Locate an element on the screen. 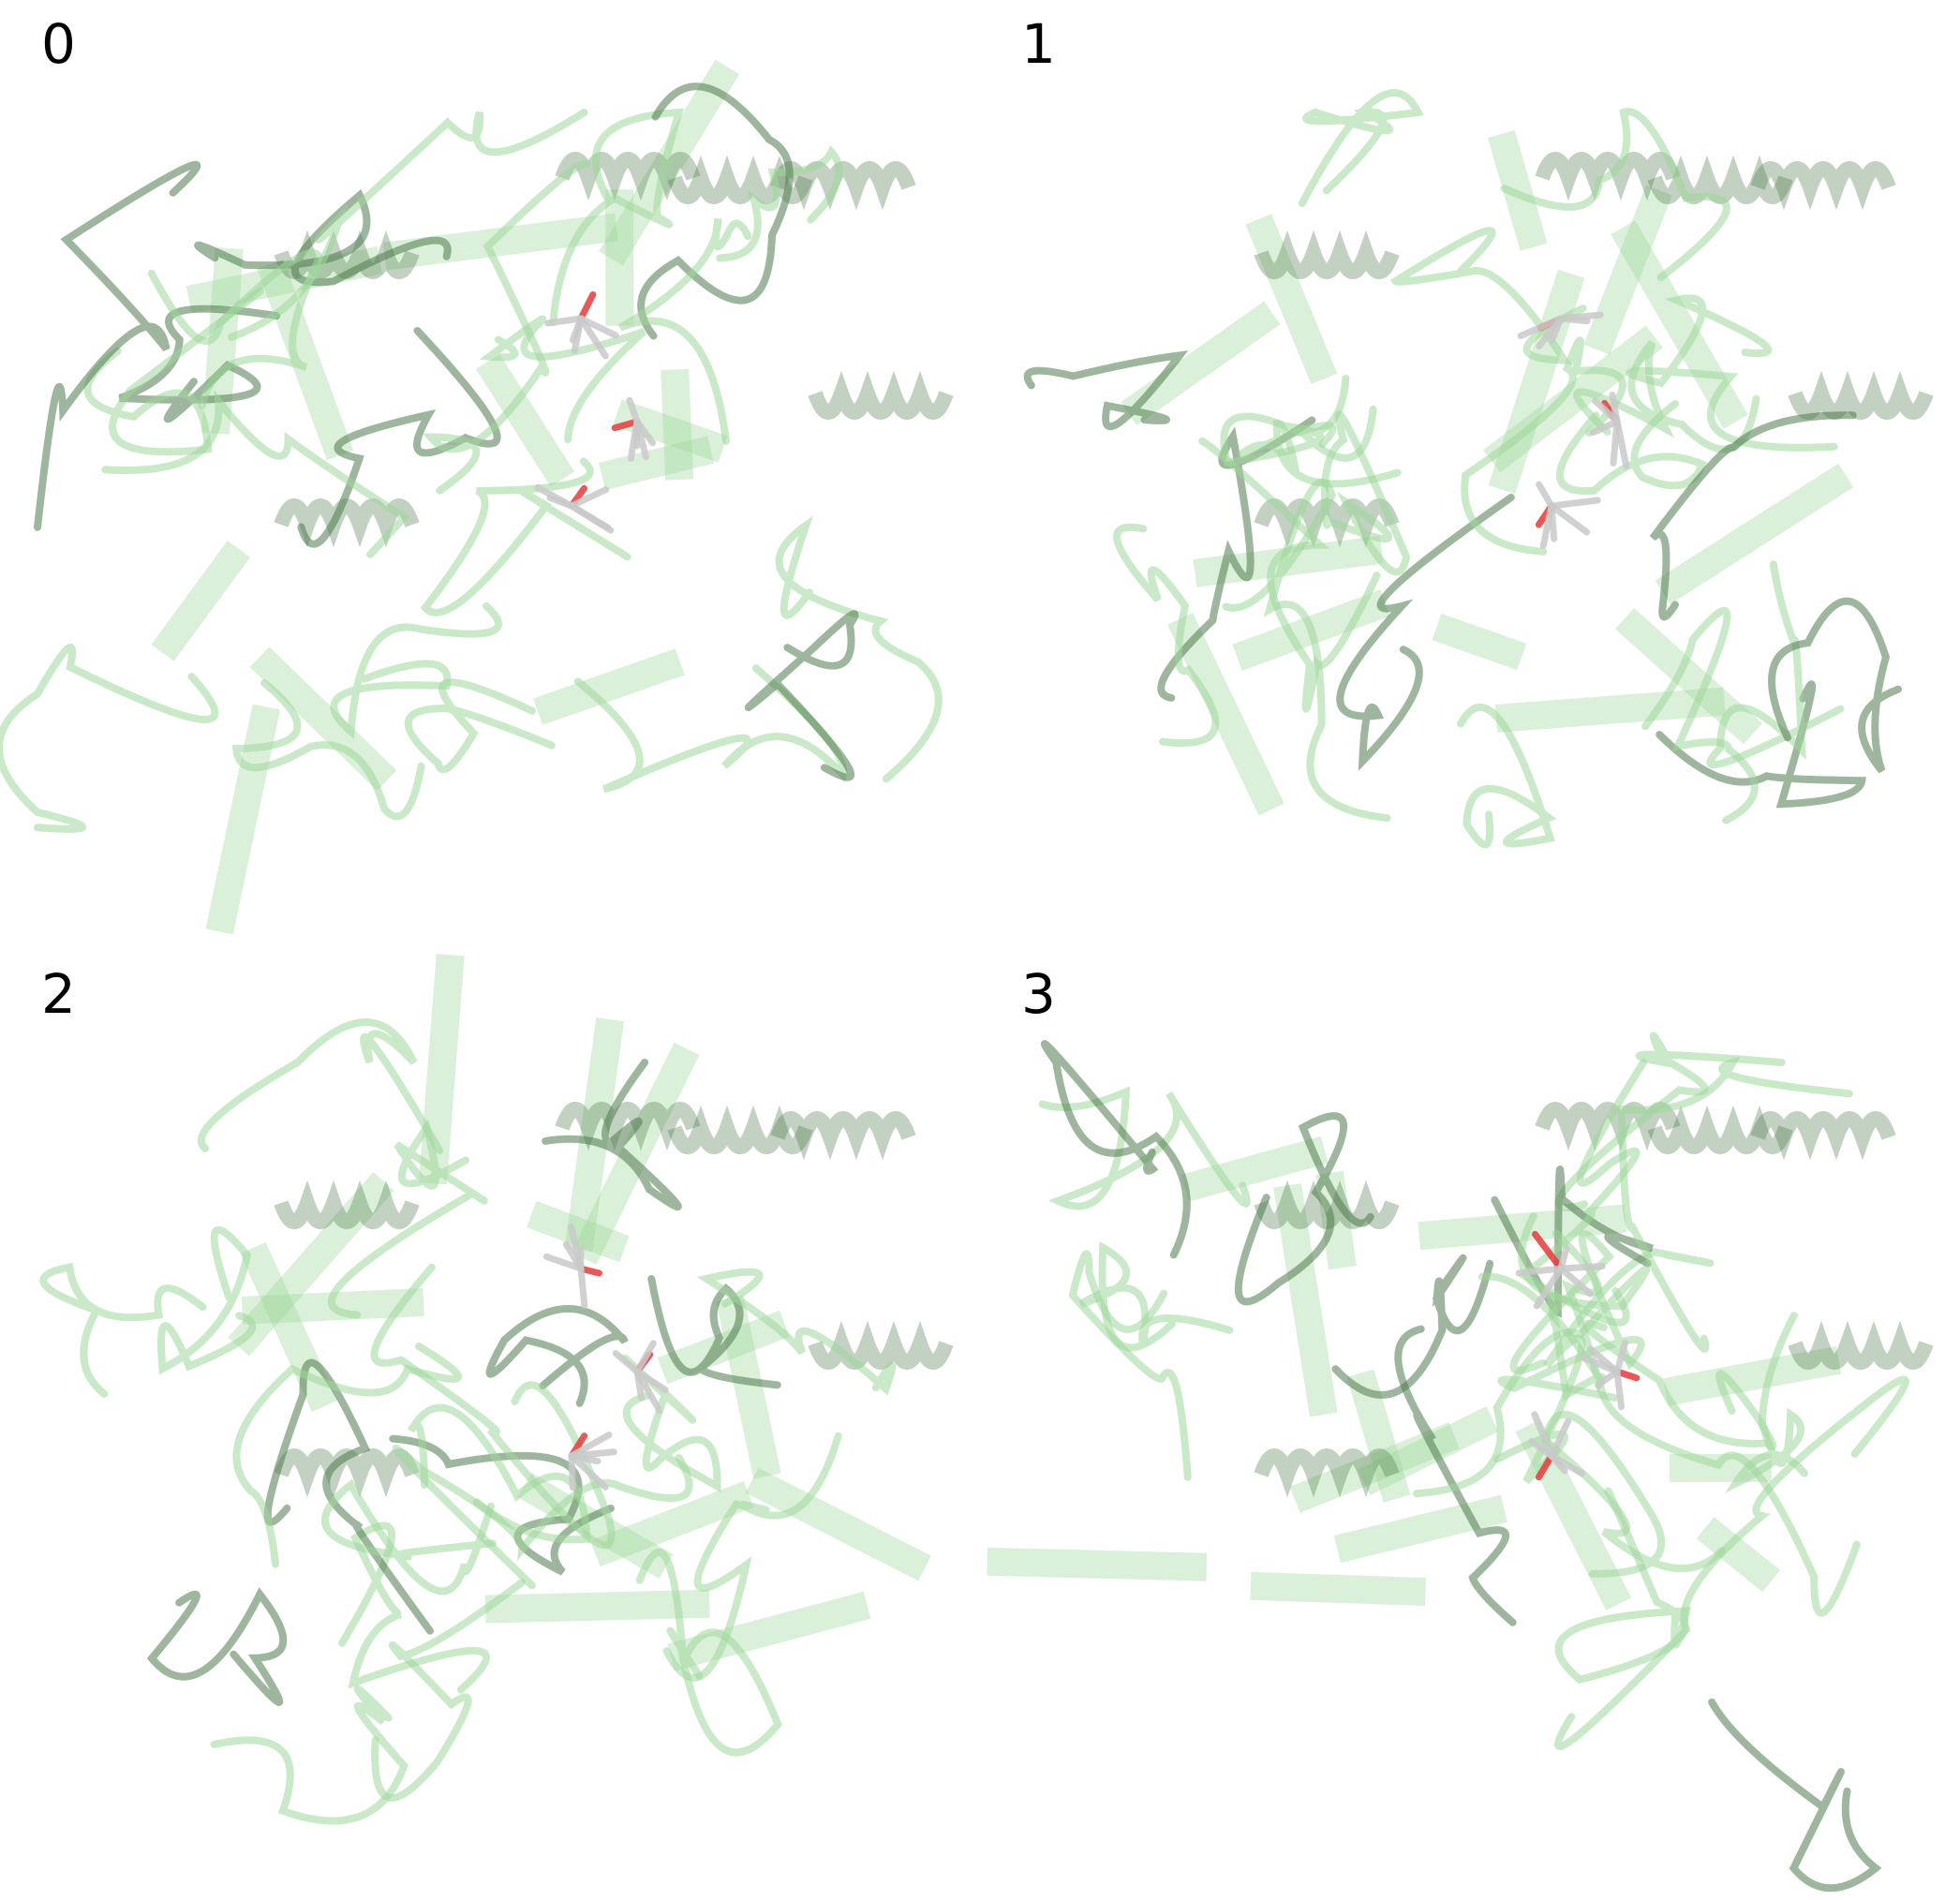  panel-label-3: 3 is located at coordinates (1038, 994).